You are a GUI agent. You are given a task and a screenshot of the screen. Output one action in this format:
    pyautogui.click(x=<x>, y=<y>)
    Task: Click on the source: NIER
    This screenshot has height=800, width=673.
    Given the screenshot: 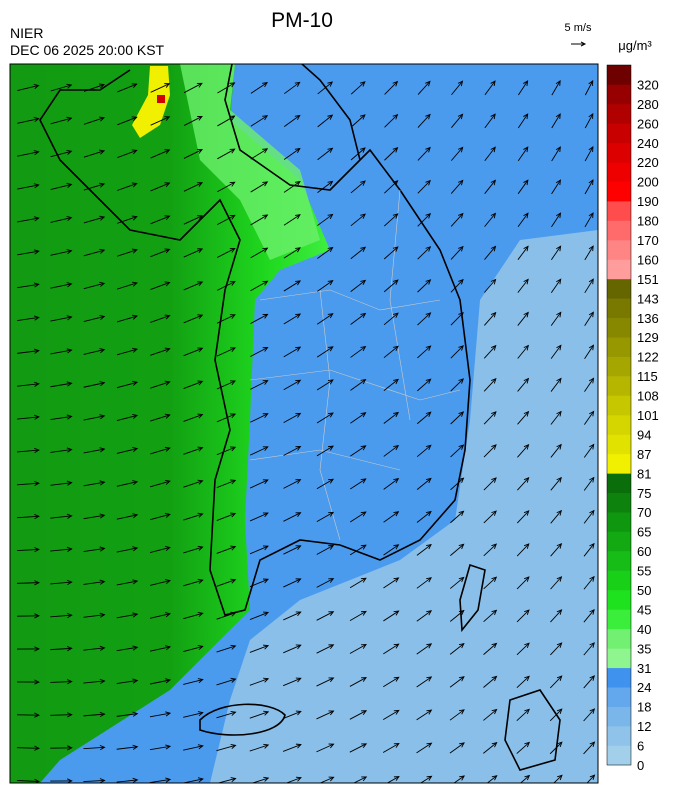 What is the action you would take?
    pyautogui.click(x=26, y=33)
    